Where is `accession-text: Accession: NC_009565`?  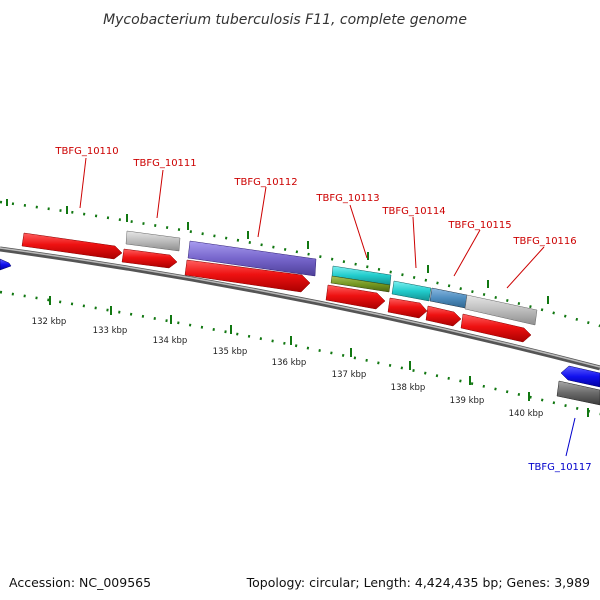 accession-text: Accession: NC_009565 is located at coordinates (80, 582).